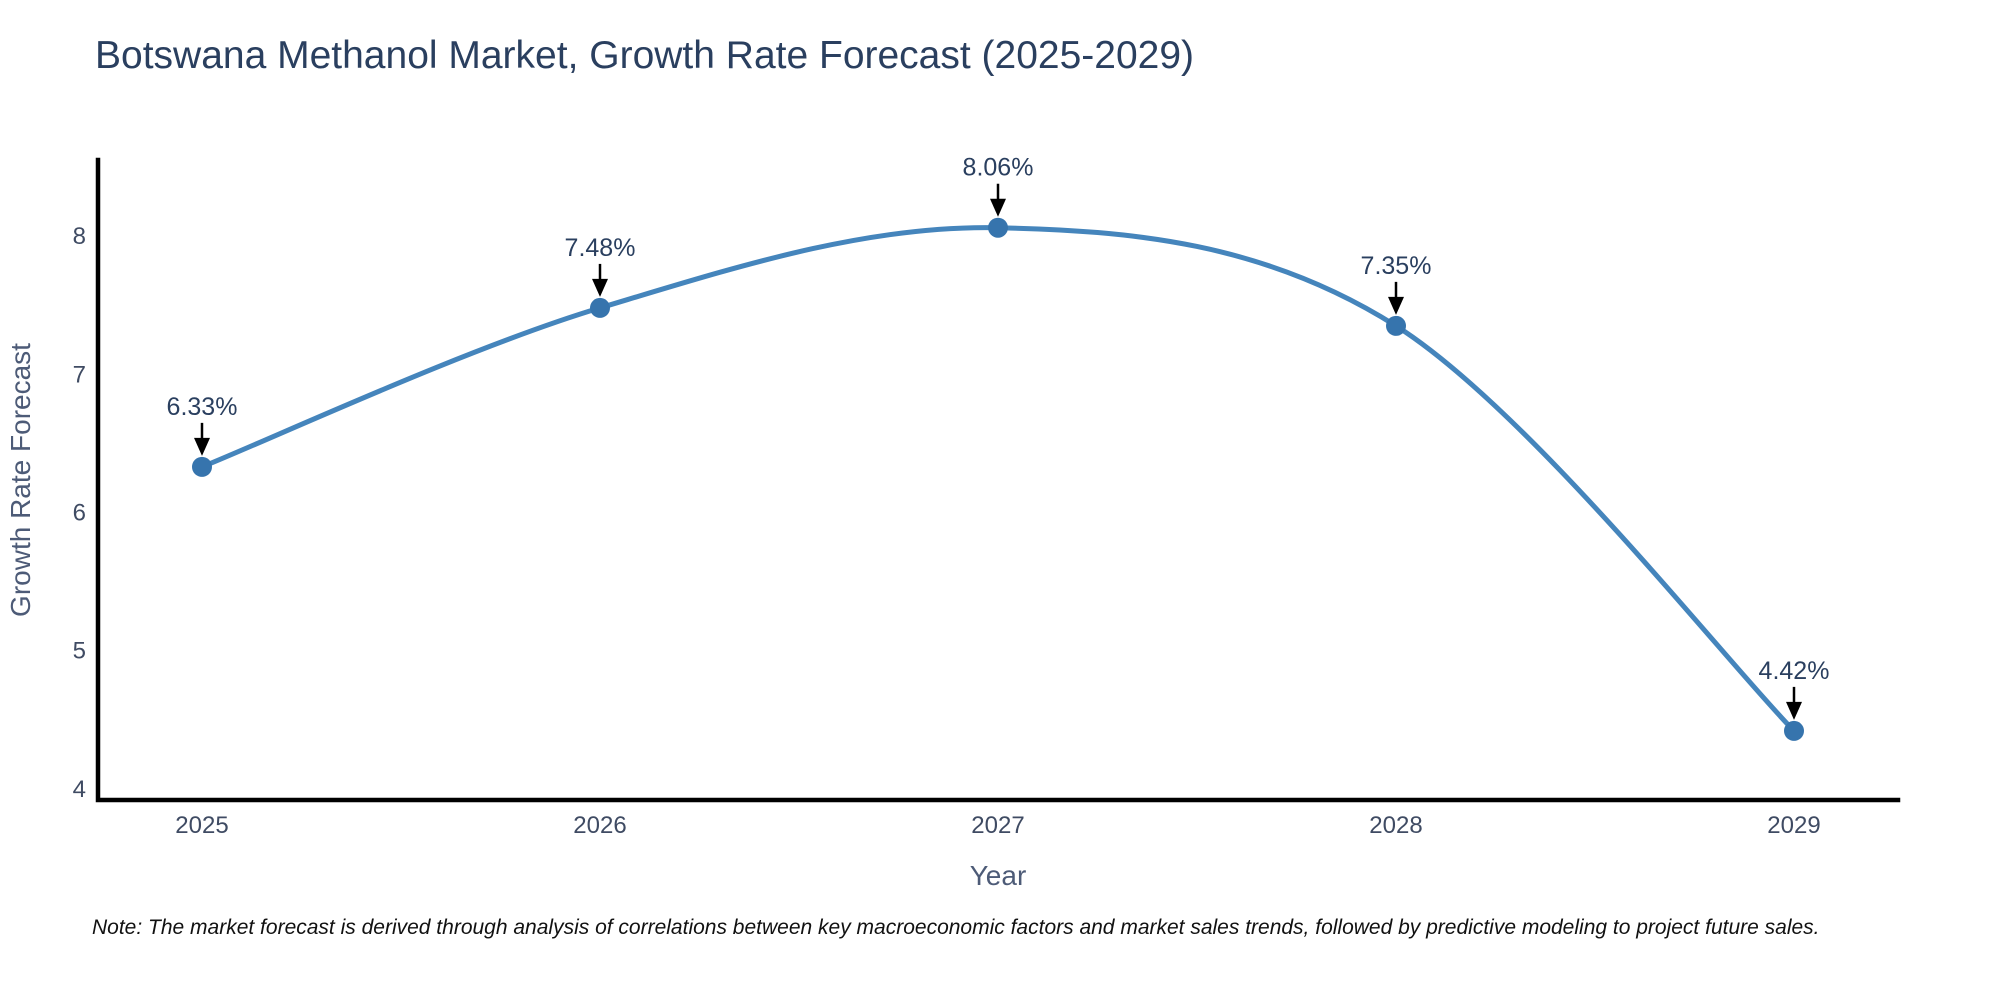 Image resolution: width=2000 pixels, height=1000 pixels. I want to click on x-axis-title: Year, so click(998, 875).